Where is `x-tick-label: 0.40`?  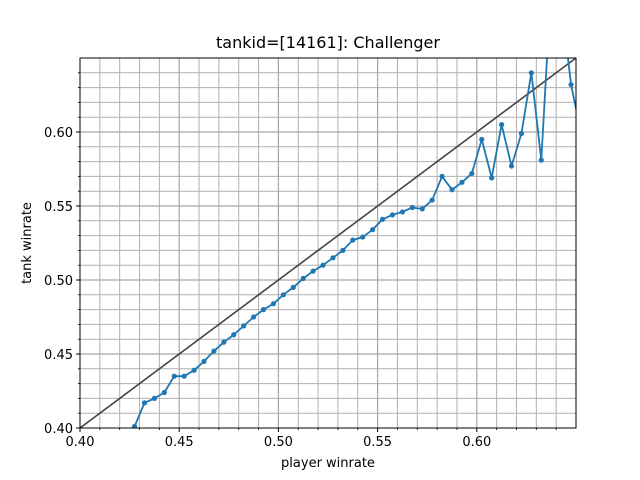 x-tick-label: 0.40 is located at coordinates (80, 442).